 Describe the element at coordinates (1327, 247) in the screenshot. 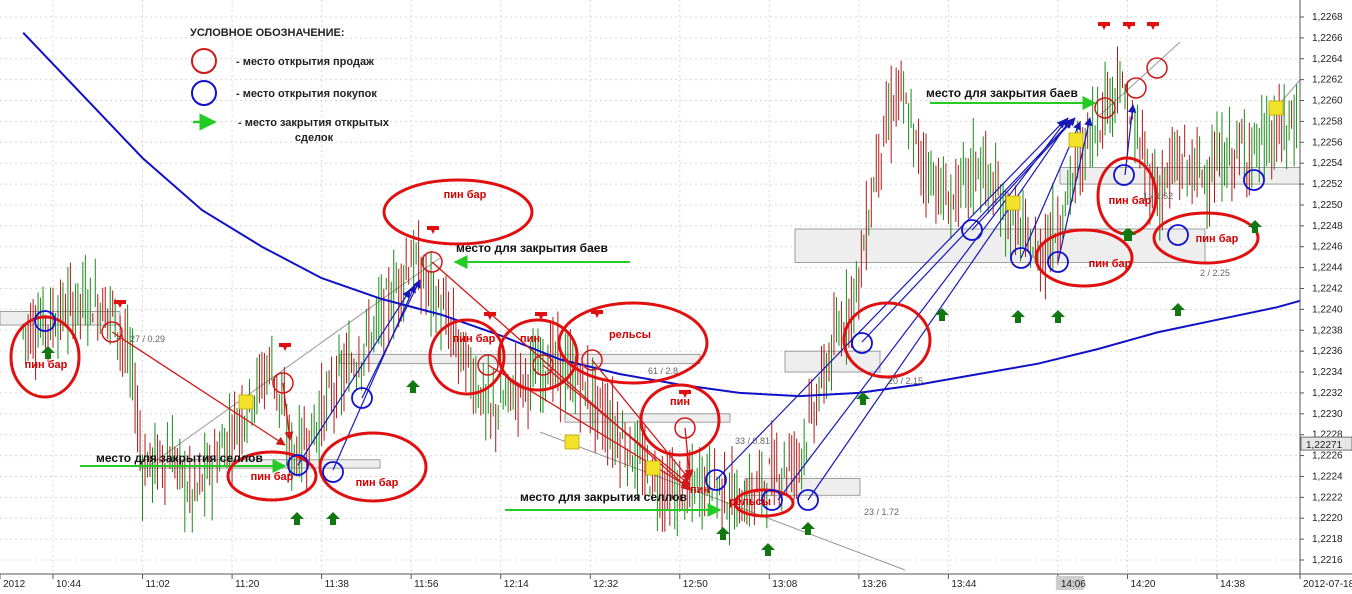

I see `y-tick-label: 1,2246` at that location.